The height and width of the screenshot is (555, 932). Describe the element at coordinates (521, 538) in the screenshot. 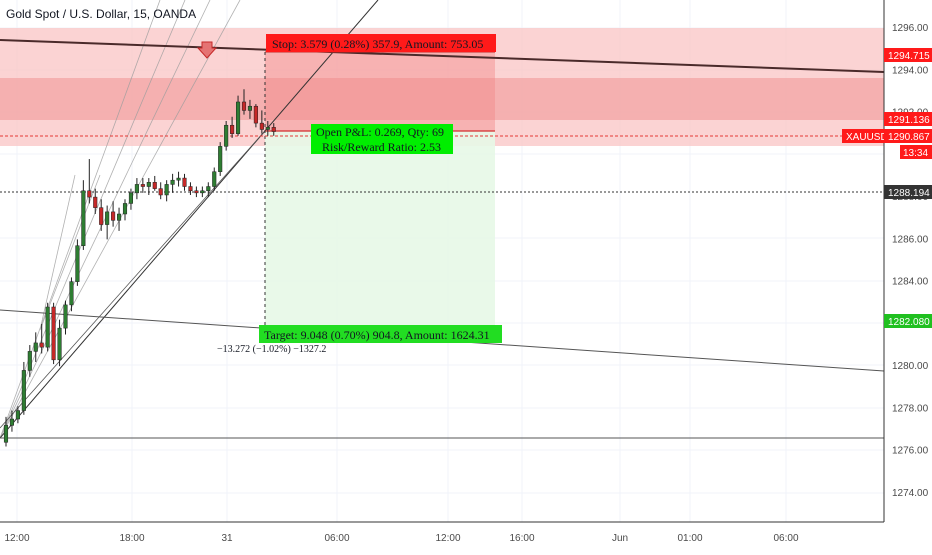

I see `time-tick-label: 16:00` at that location.